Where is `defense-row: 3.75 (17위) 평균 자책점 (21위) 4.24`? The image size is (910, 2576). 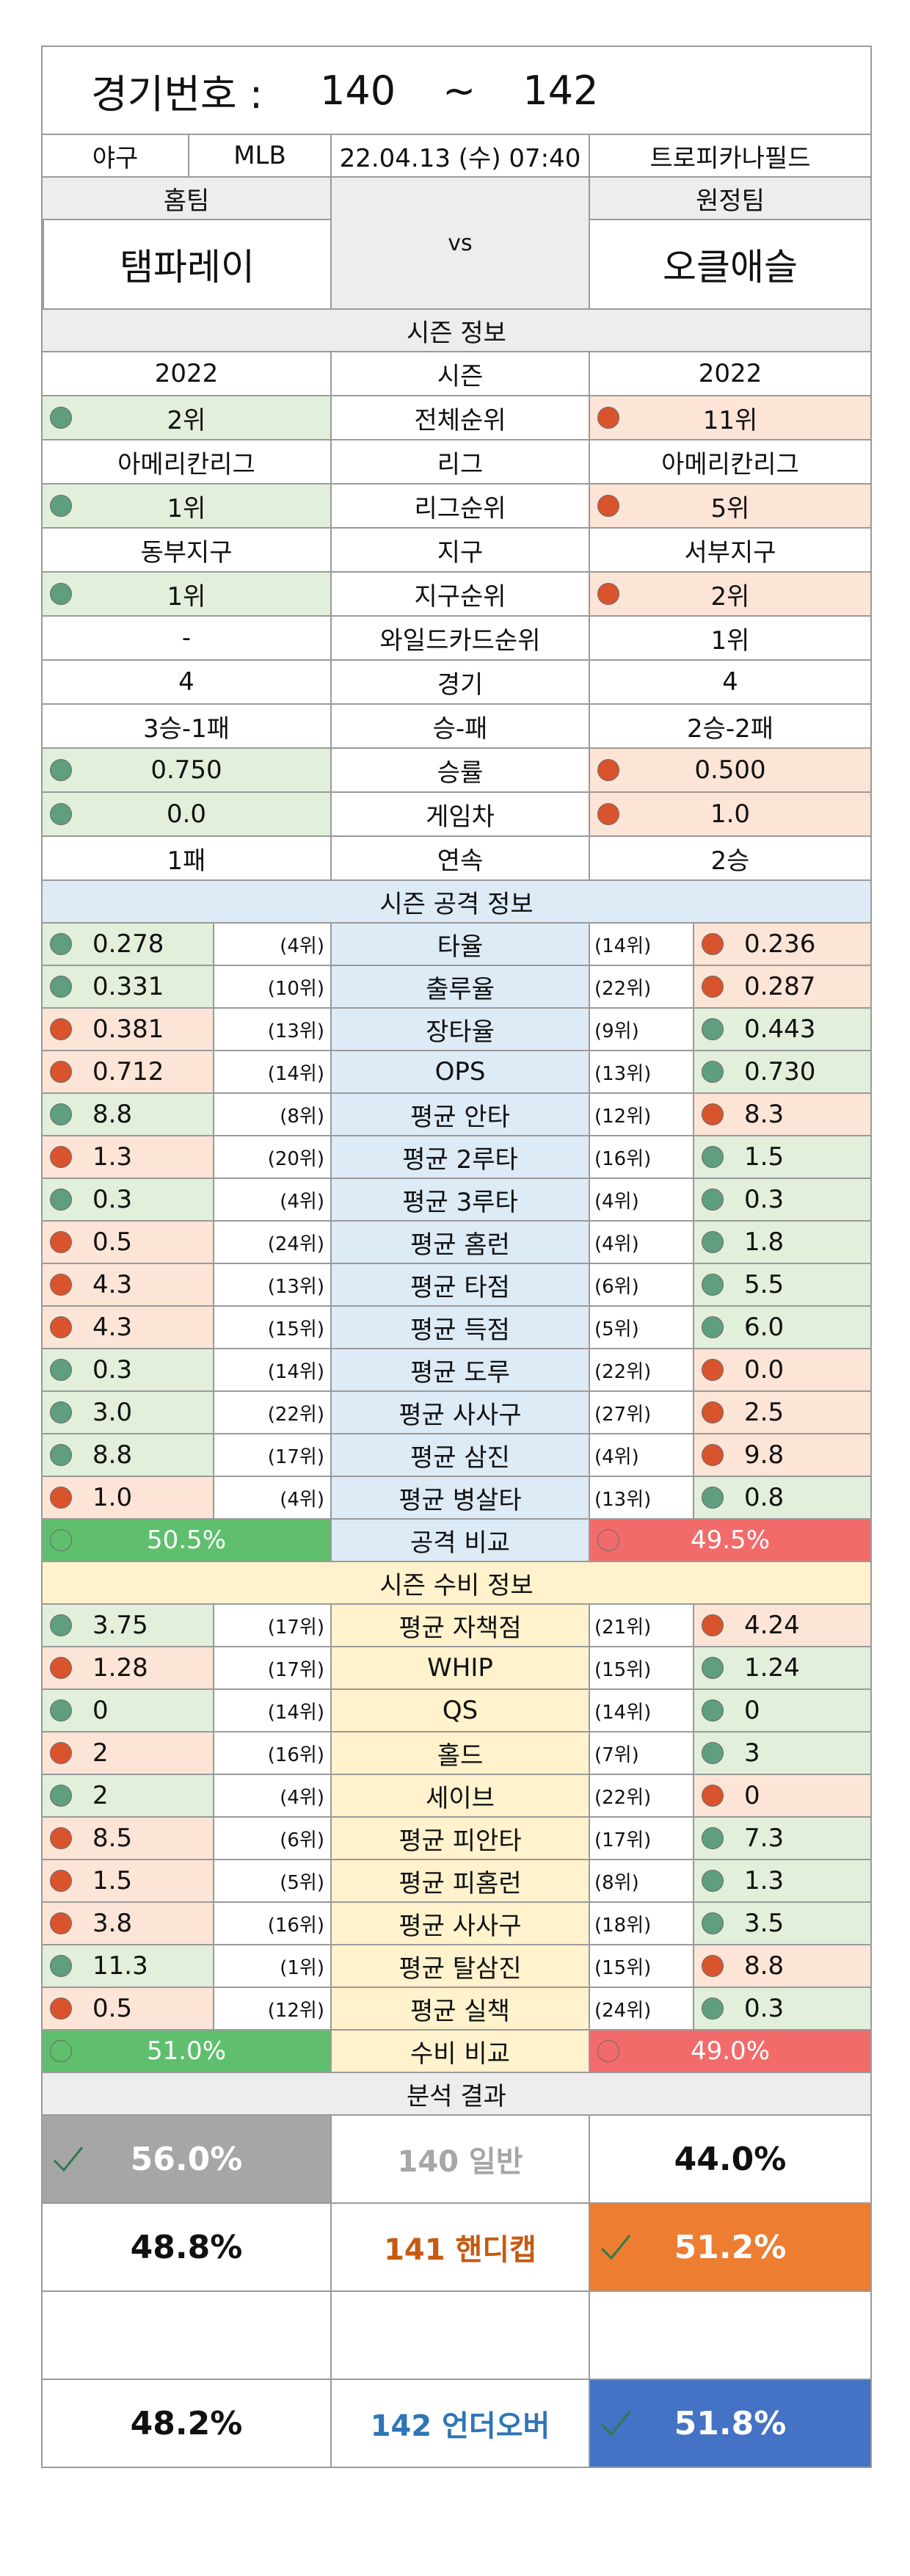
defense-row: 3.75 (17위) 평균 자책점 (21위) 4.24 is located at coordinates (457, 1625).